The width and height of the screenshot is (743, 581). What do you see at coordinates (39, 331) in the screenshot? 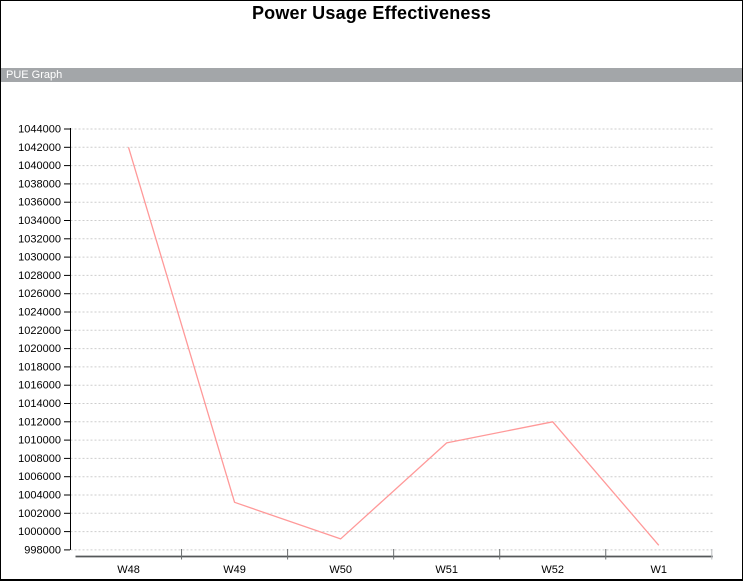
I see `y-tick-label: 1022000` at bounding box center [39, 331].